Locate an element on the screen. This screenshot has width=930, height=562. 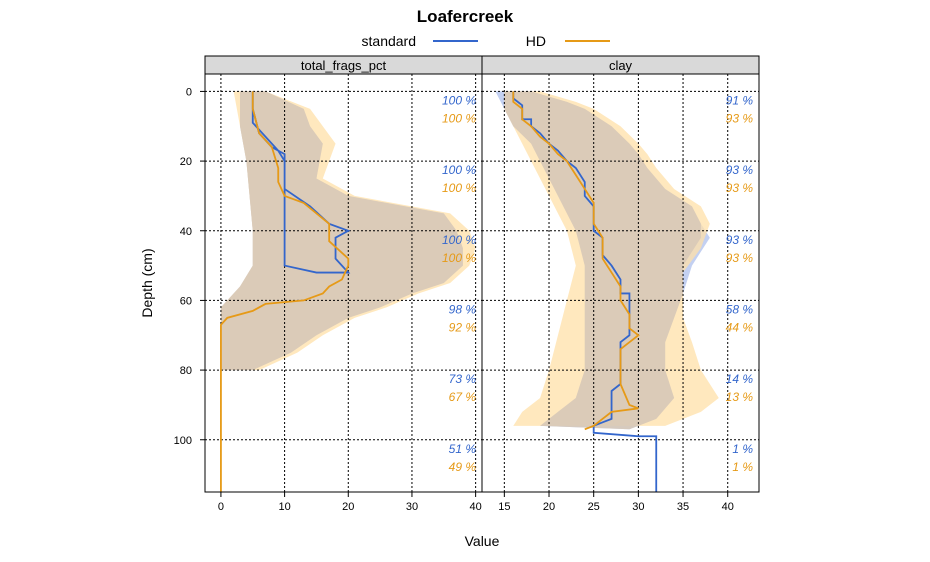
legend: standard HD is located at coordinates (486, 41).